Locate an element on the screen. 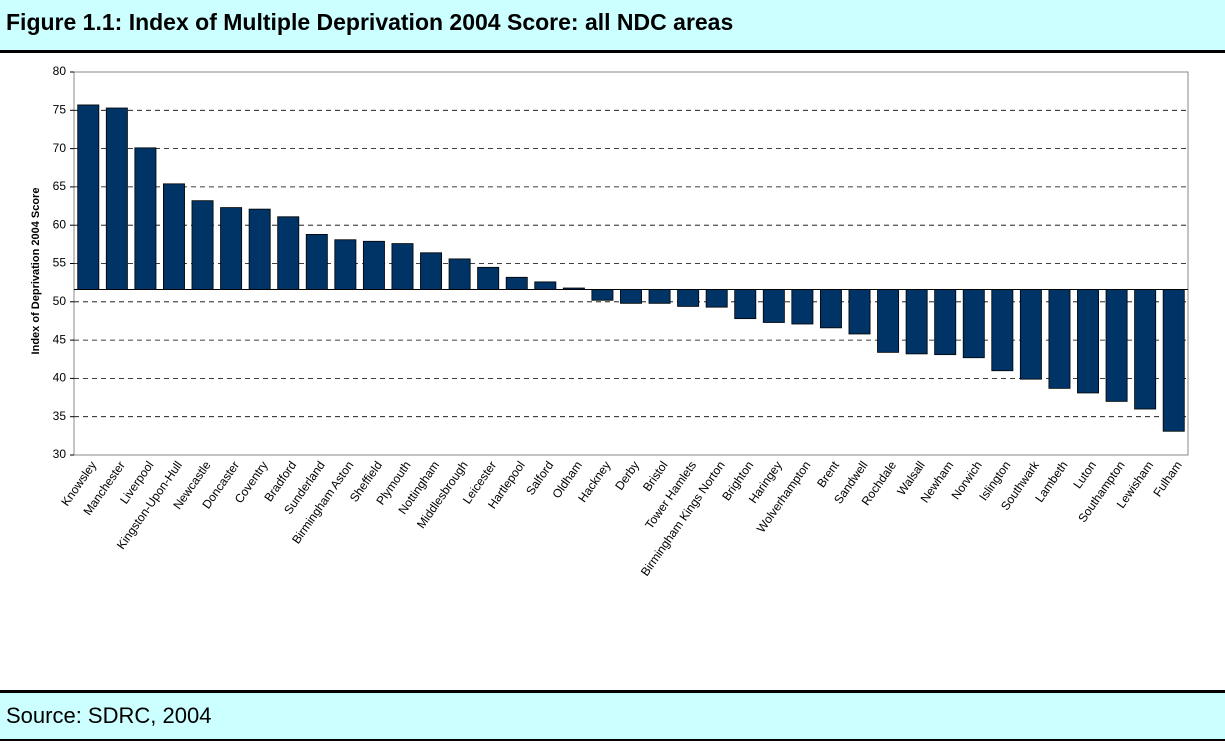  y-tick-label: 80 is located at coordinates (60, 71).